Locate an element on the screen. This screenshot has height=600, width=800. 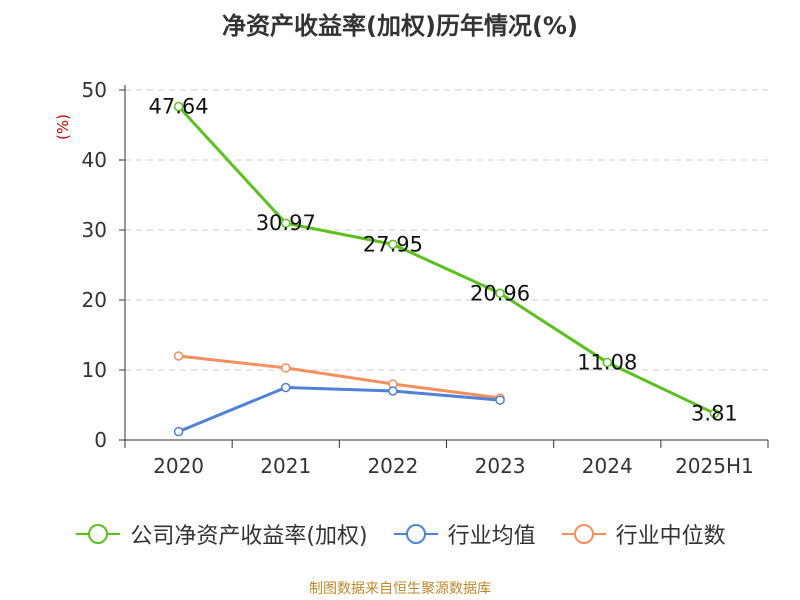
x-tick-label: 2025H1 is located at coordinates (714, 466).